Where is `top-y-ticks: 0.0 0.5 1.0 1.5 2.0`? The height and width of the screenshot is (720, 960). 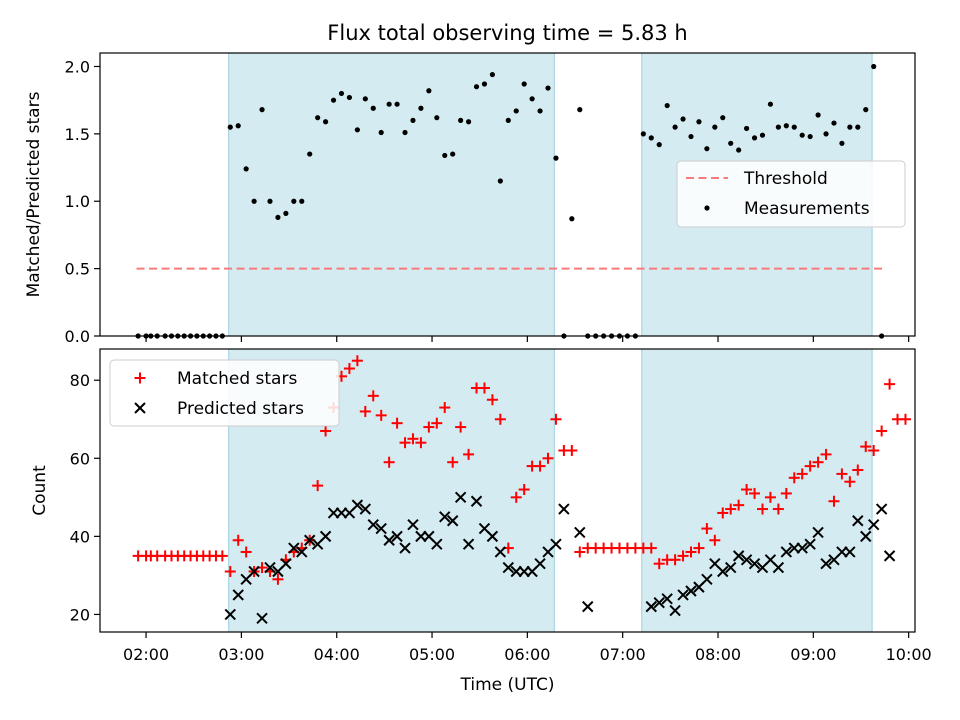 top-y-ticks: 0.0 0.5 1.0 1.5 2.0 is located at coordinates (82, 201).